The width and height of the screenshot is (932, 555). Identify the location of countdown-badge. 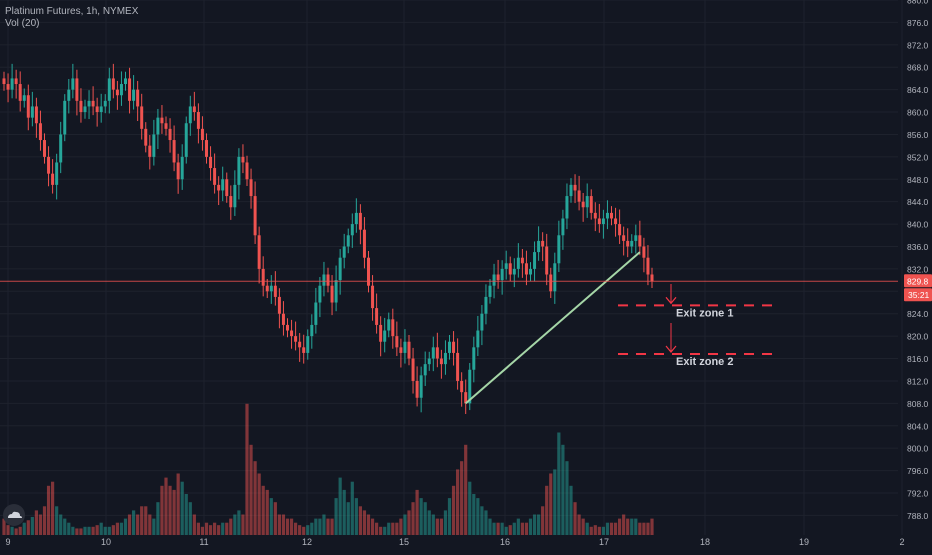
(918, 295).